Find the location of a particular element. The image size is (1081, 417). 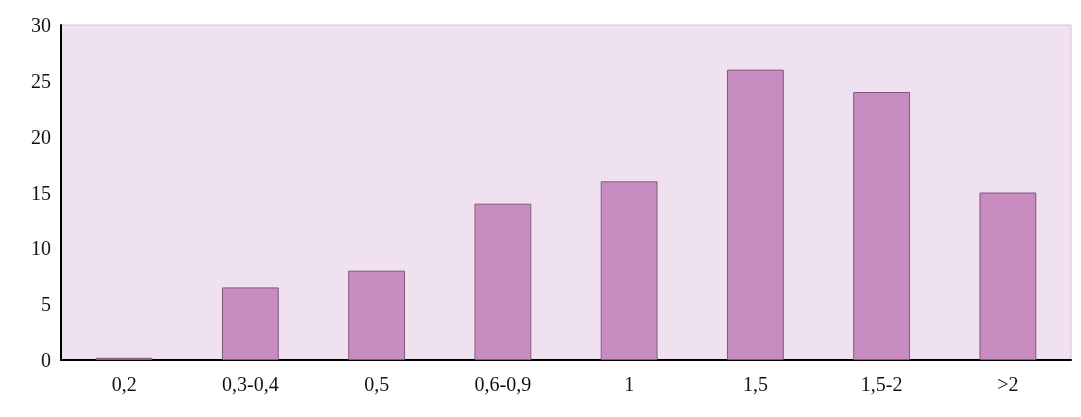

y-tick-label: 5 is located at coordinates (46, 304).